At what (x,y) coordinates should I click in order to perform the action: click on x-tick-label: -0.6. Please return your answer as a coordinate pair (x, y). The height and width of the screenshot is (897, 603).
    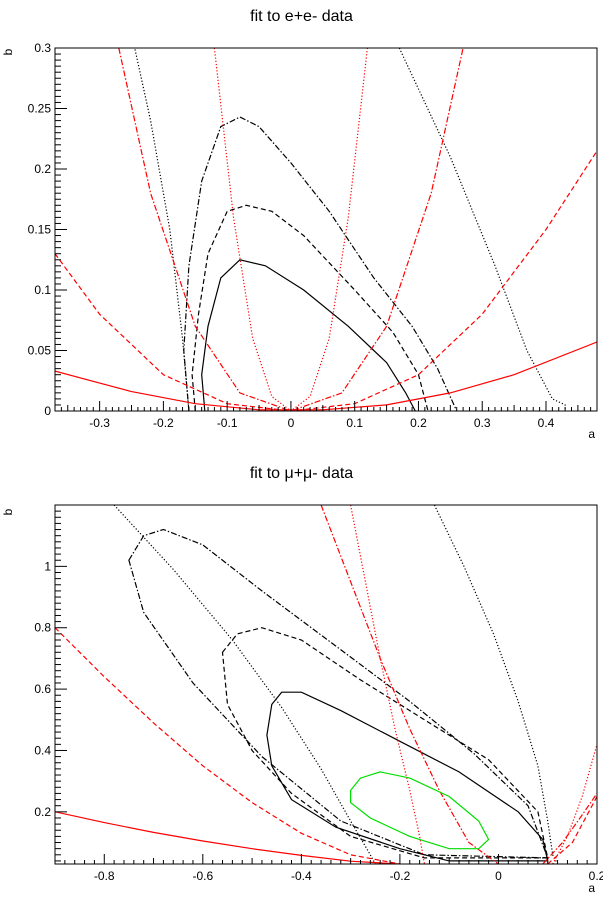
    Looking at the image, I should click on (202, 876).